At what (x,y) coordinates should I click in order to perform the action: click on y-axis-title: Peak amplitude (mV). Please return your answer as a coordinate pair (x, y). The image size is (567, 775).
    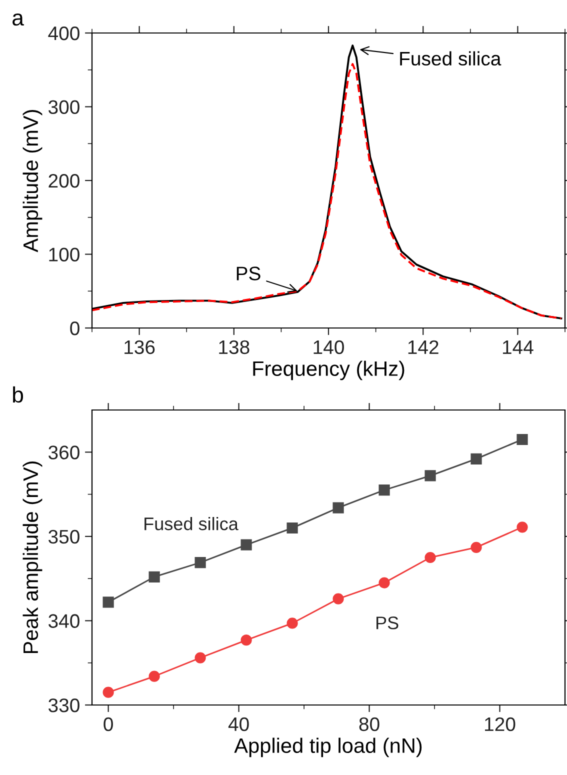
    Looking at the image, I should click on (32, 558).